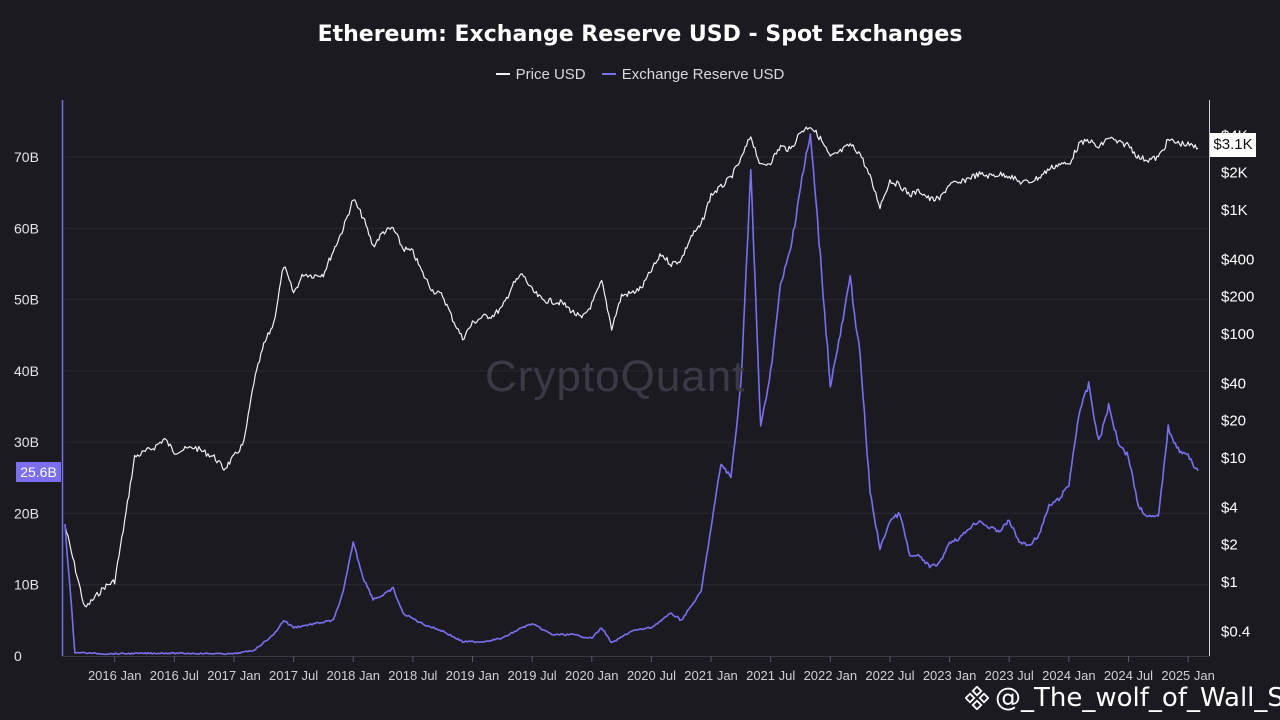 This screenshot has width=1280, height=720. Describe the element at coordinates (115, 675) in the screenshot. I see `x-tick-label: 2016 Jan` at that location.